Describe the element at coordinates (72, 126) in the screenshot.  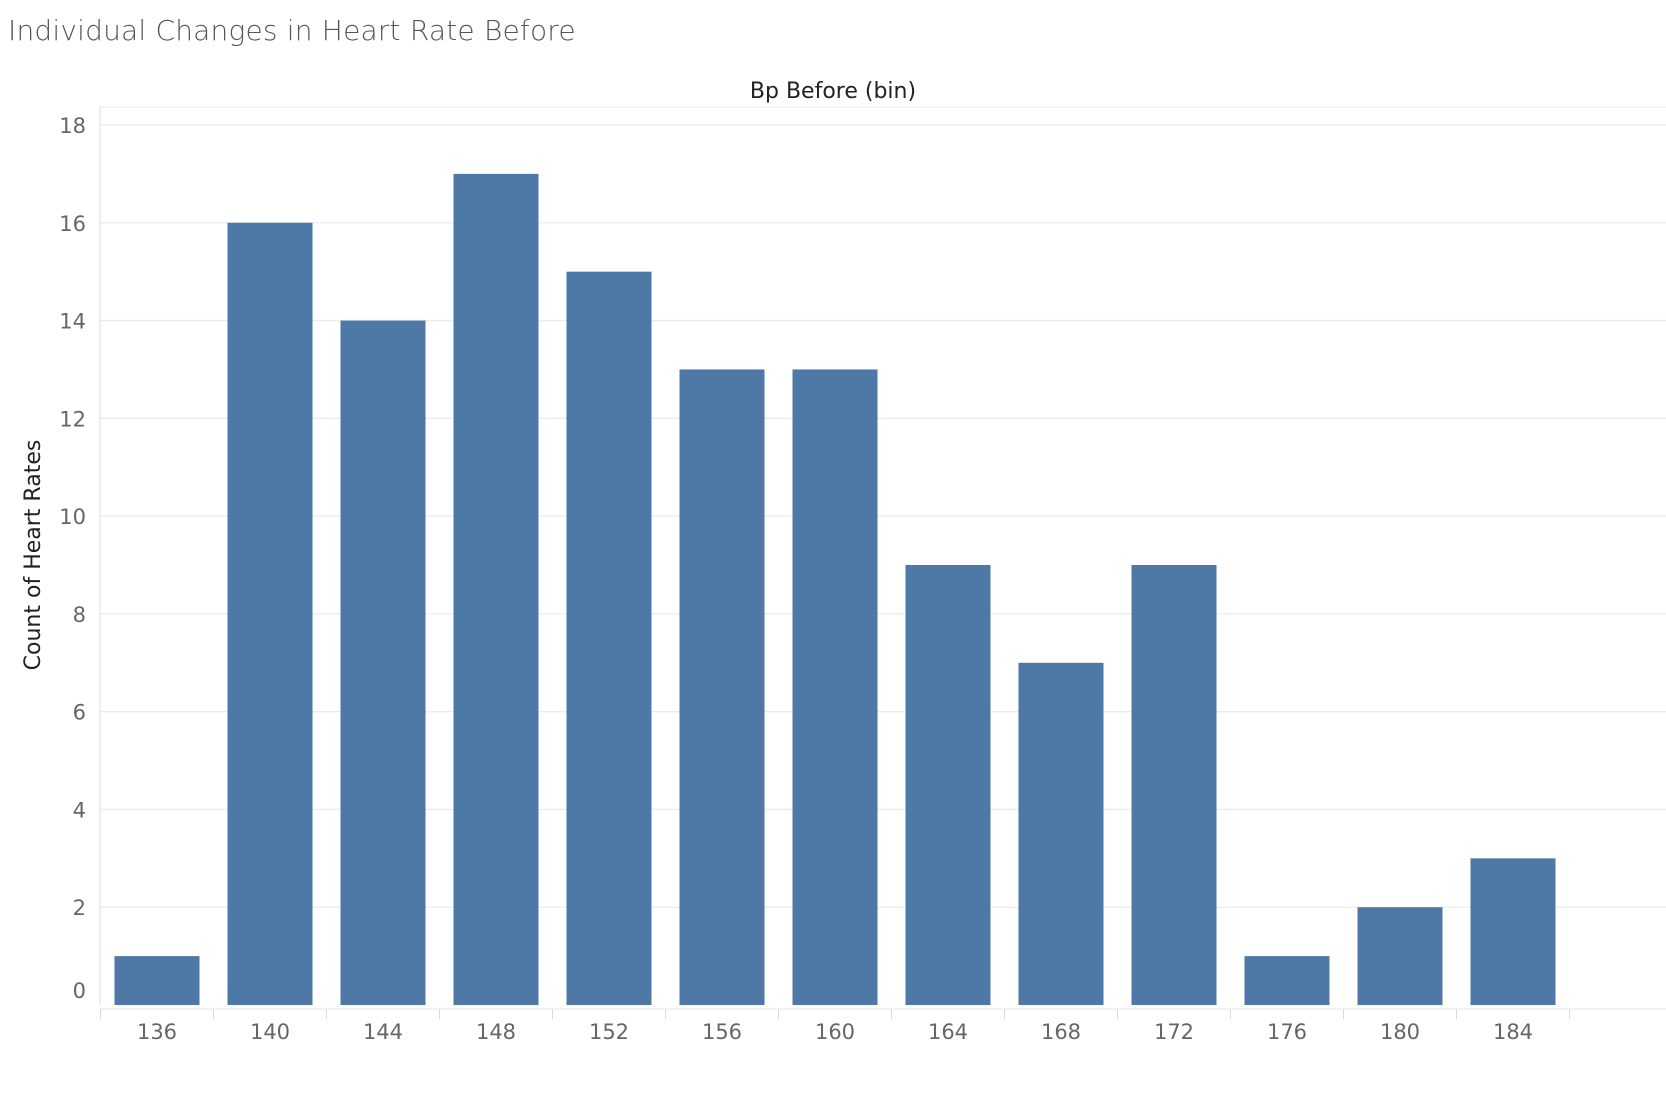
I see `y-tick-label: 18` at that location.